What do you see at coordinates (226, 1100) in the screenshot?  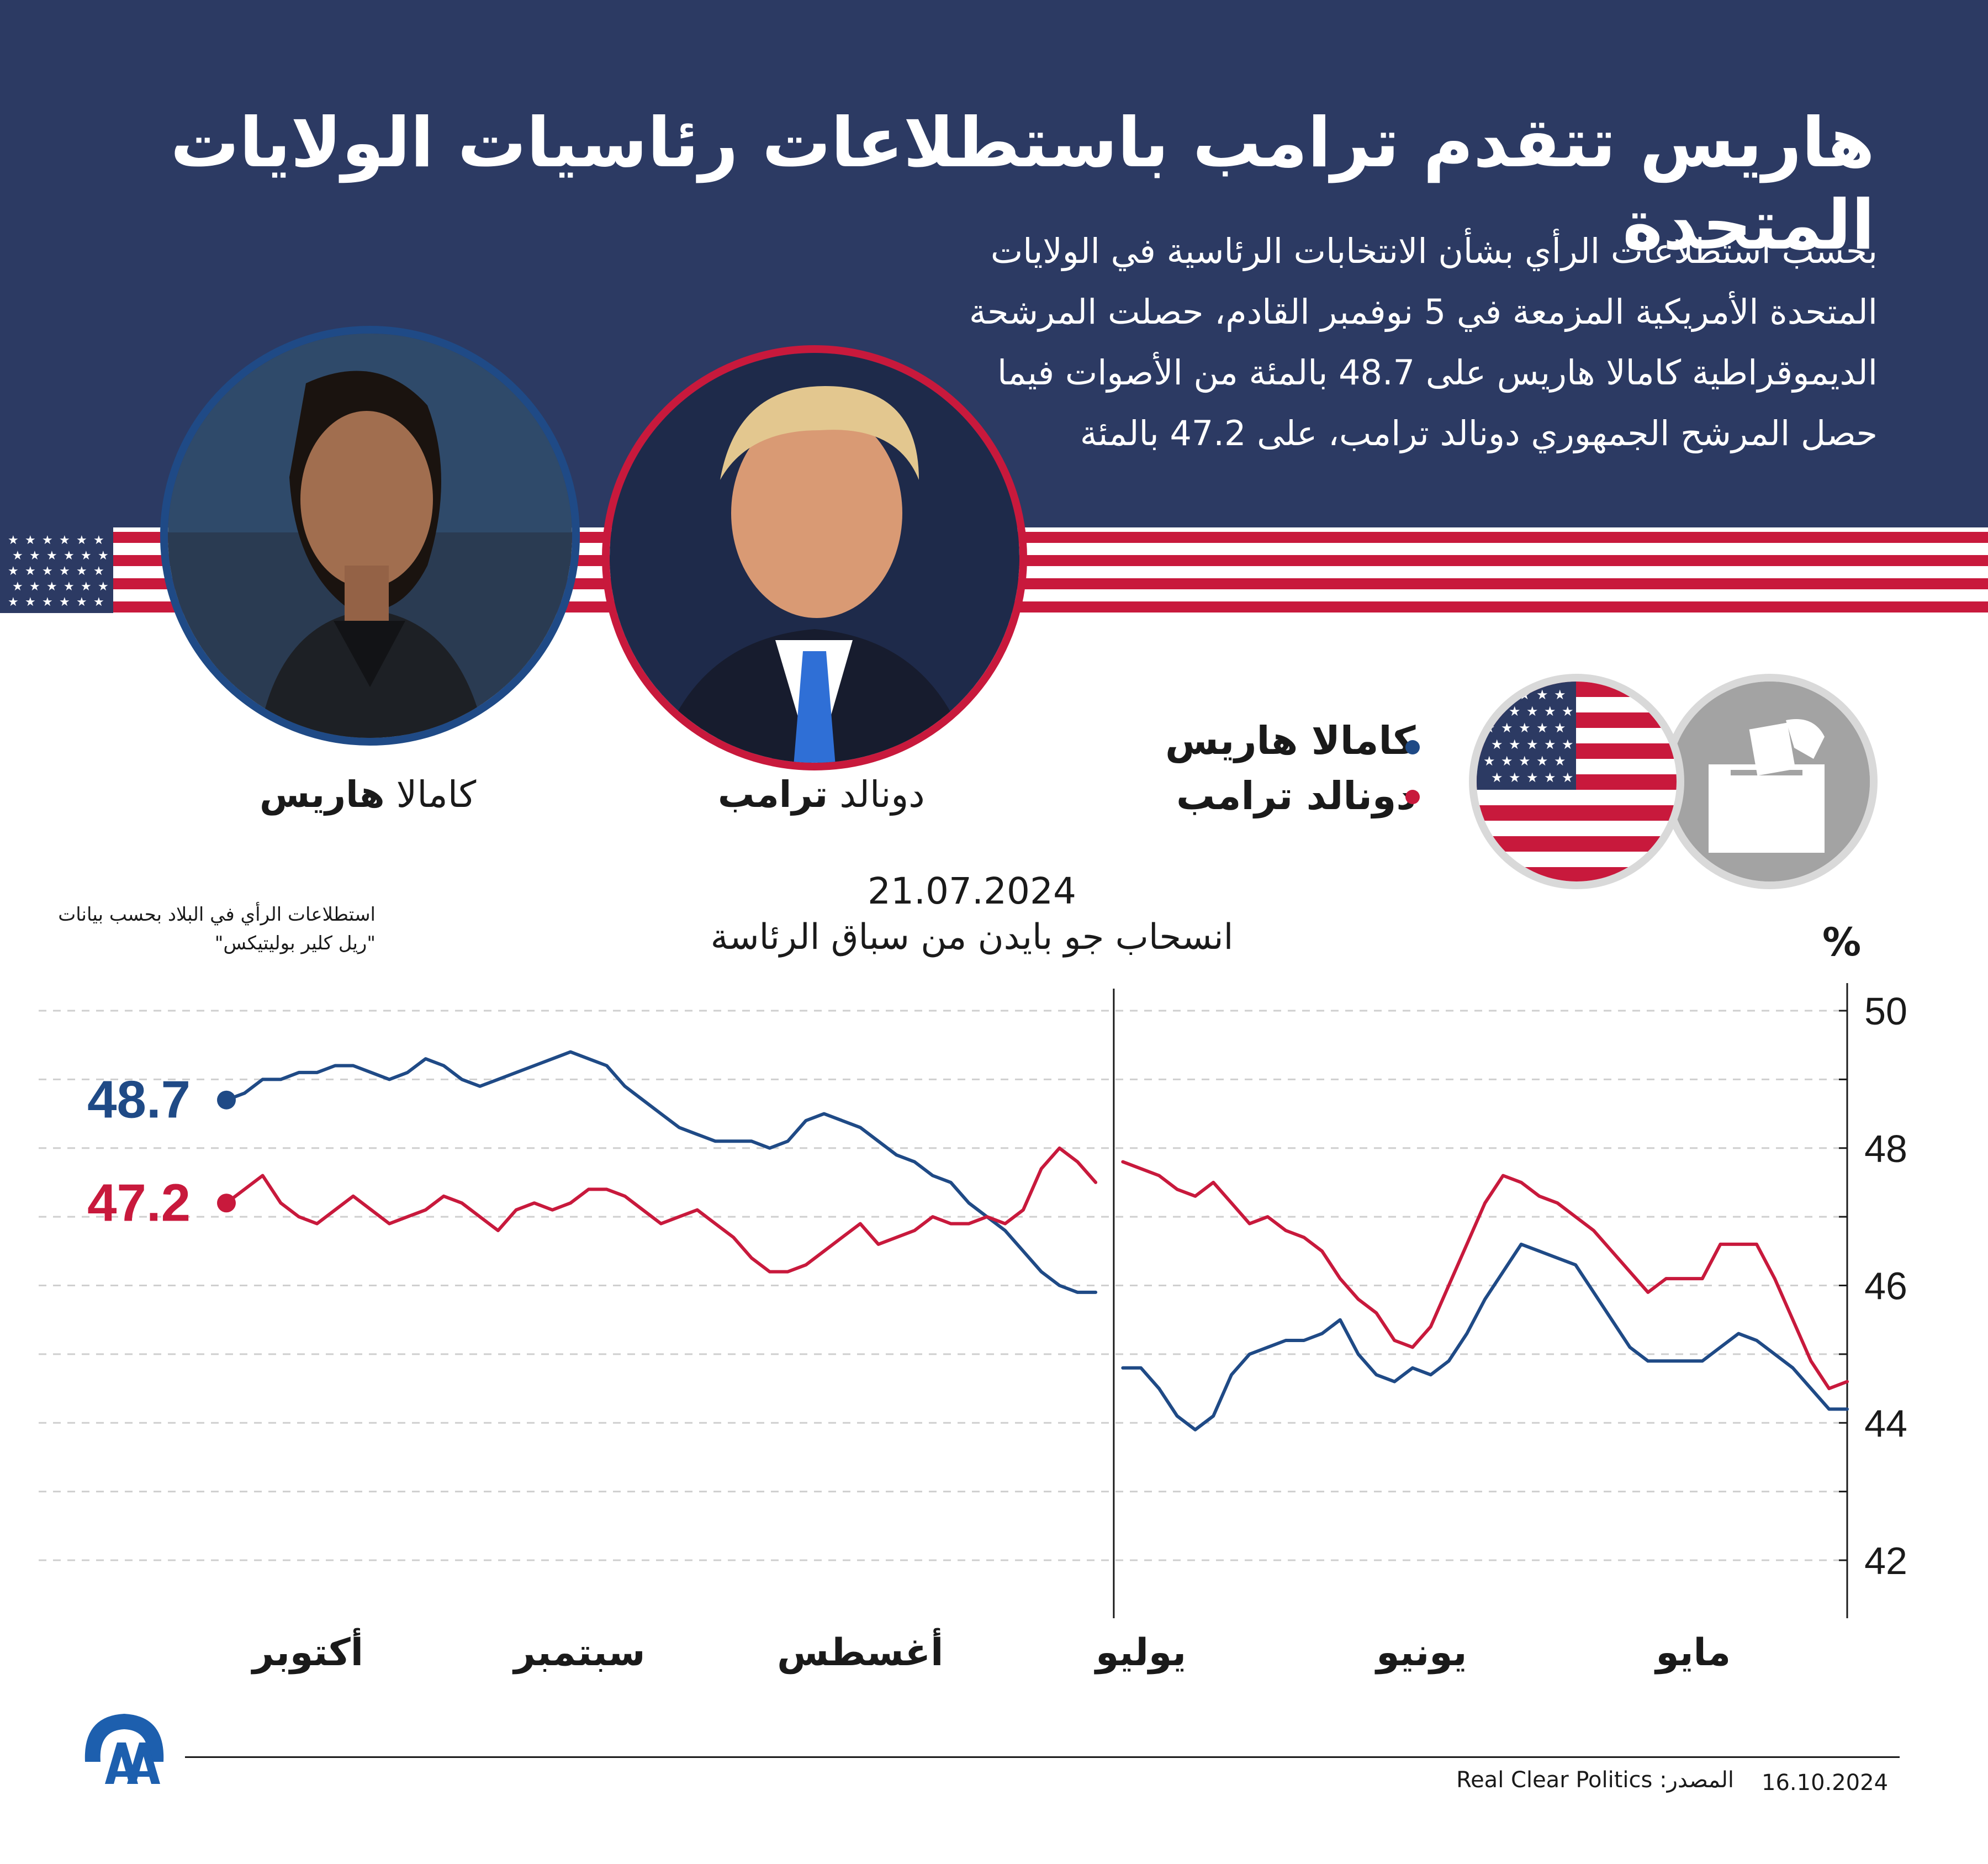 I see `end-point-harris` at bounding box center [226, 1100].